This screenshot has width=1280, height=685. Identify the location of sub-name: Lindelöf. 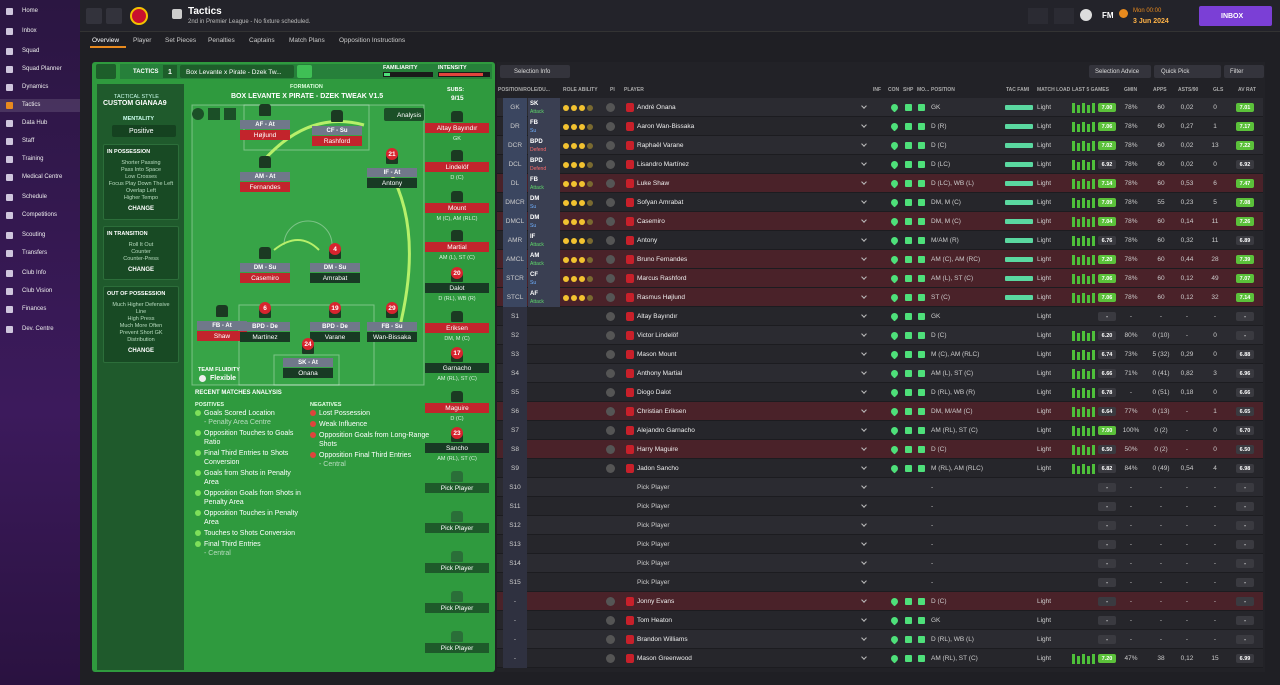
(457, 167).